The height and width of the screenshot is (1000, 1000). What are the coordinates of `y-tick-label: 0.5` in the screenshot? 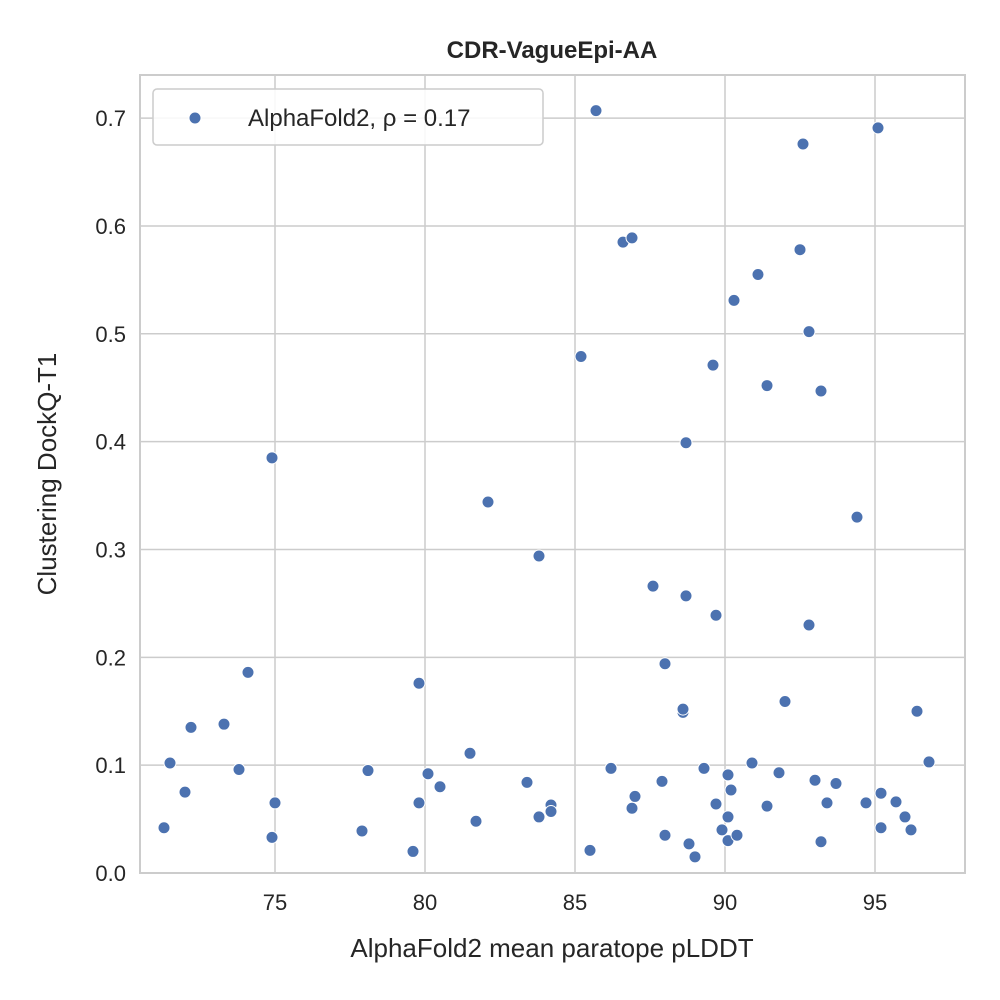 It's located at (110, 334).